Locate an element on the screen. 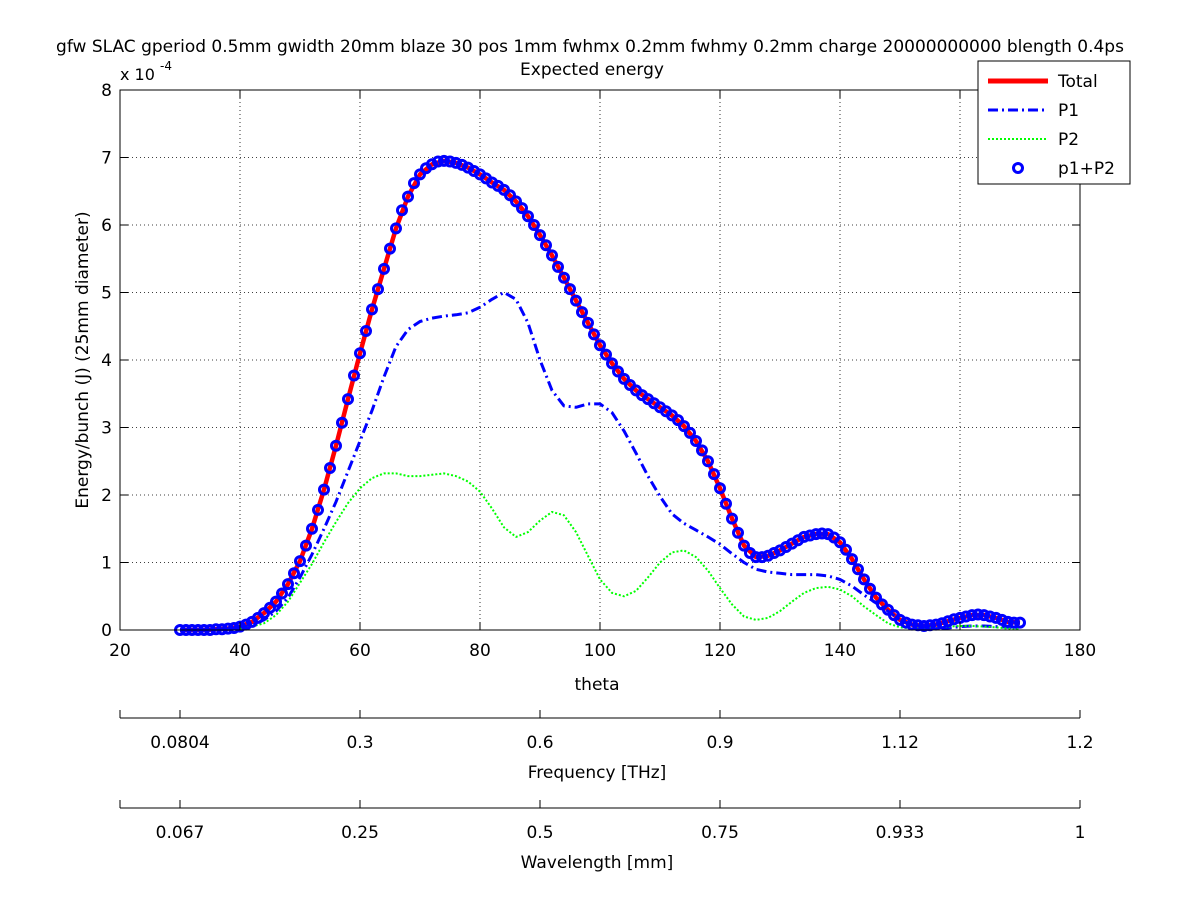 The width and height of the screenshot is (1200, 901). x-tick-label: 180 is located at coordinates (1080, 651).